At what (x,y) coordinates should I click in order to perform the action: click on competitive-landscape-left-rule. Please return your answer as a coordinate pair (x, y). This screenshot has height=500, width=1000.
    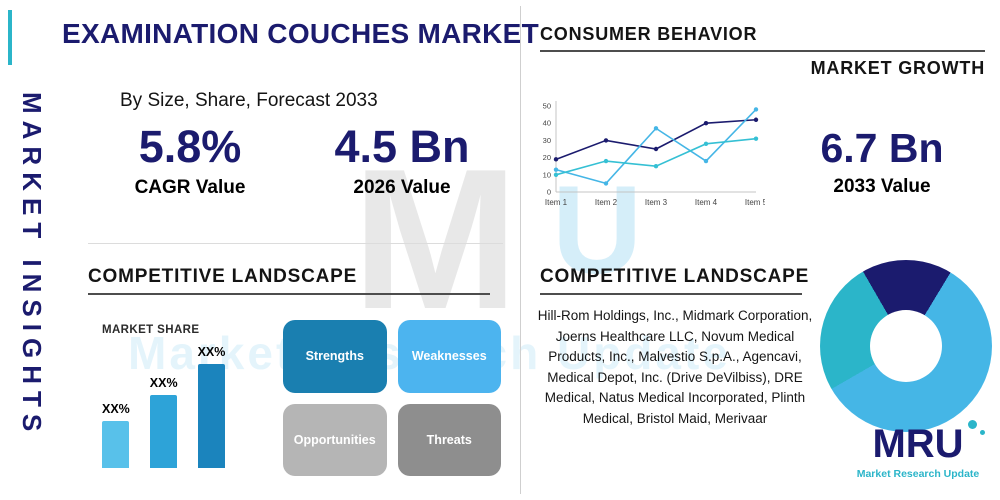
    Looking at the image, I should click on (289, 294).